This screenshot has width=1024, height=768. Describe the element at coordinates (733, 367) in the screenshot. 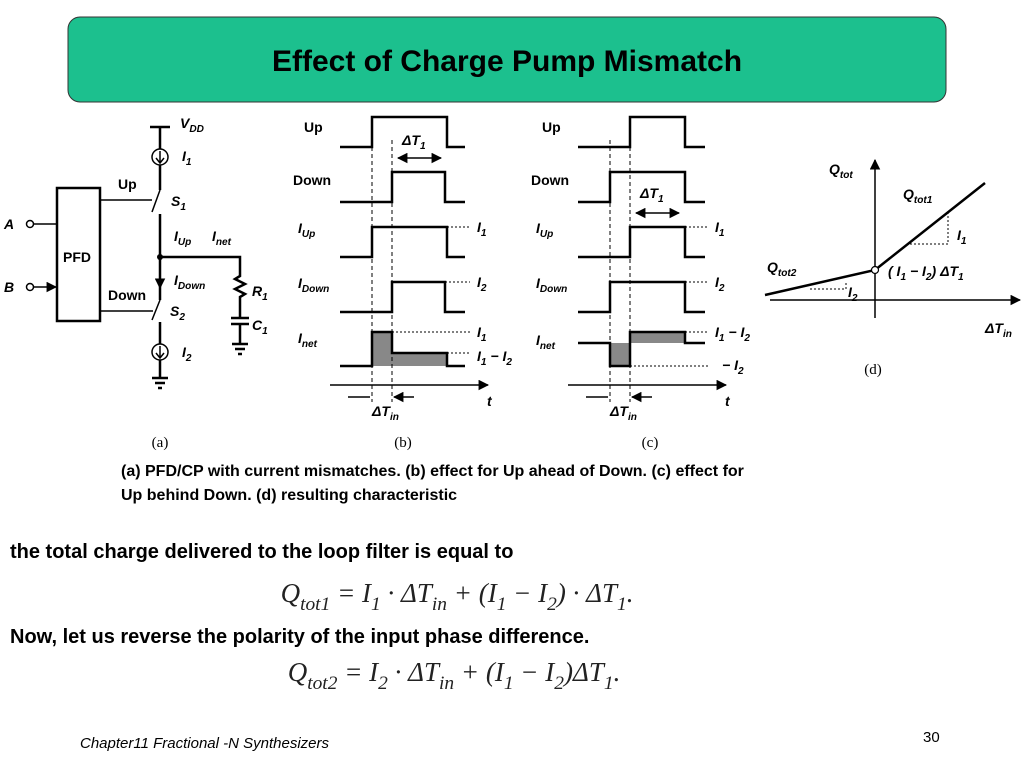

I see `label: − I2` at that location.